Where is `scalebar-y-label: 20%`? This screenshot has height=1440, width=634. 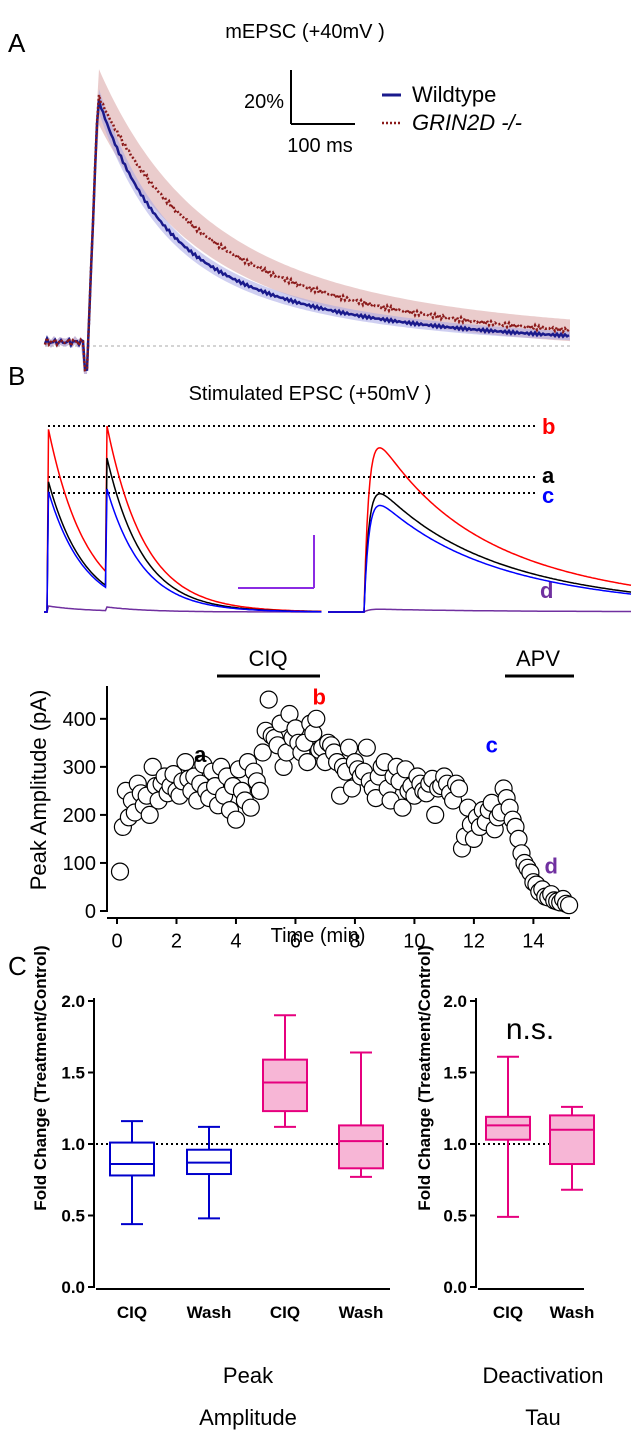
scalebar-y-label: 20% is located at coordinates (264, 102).